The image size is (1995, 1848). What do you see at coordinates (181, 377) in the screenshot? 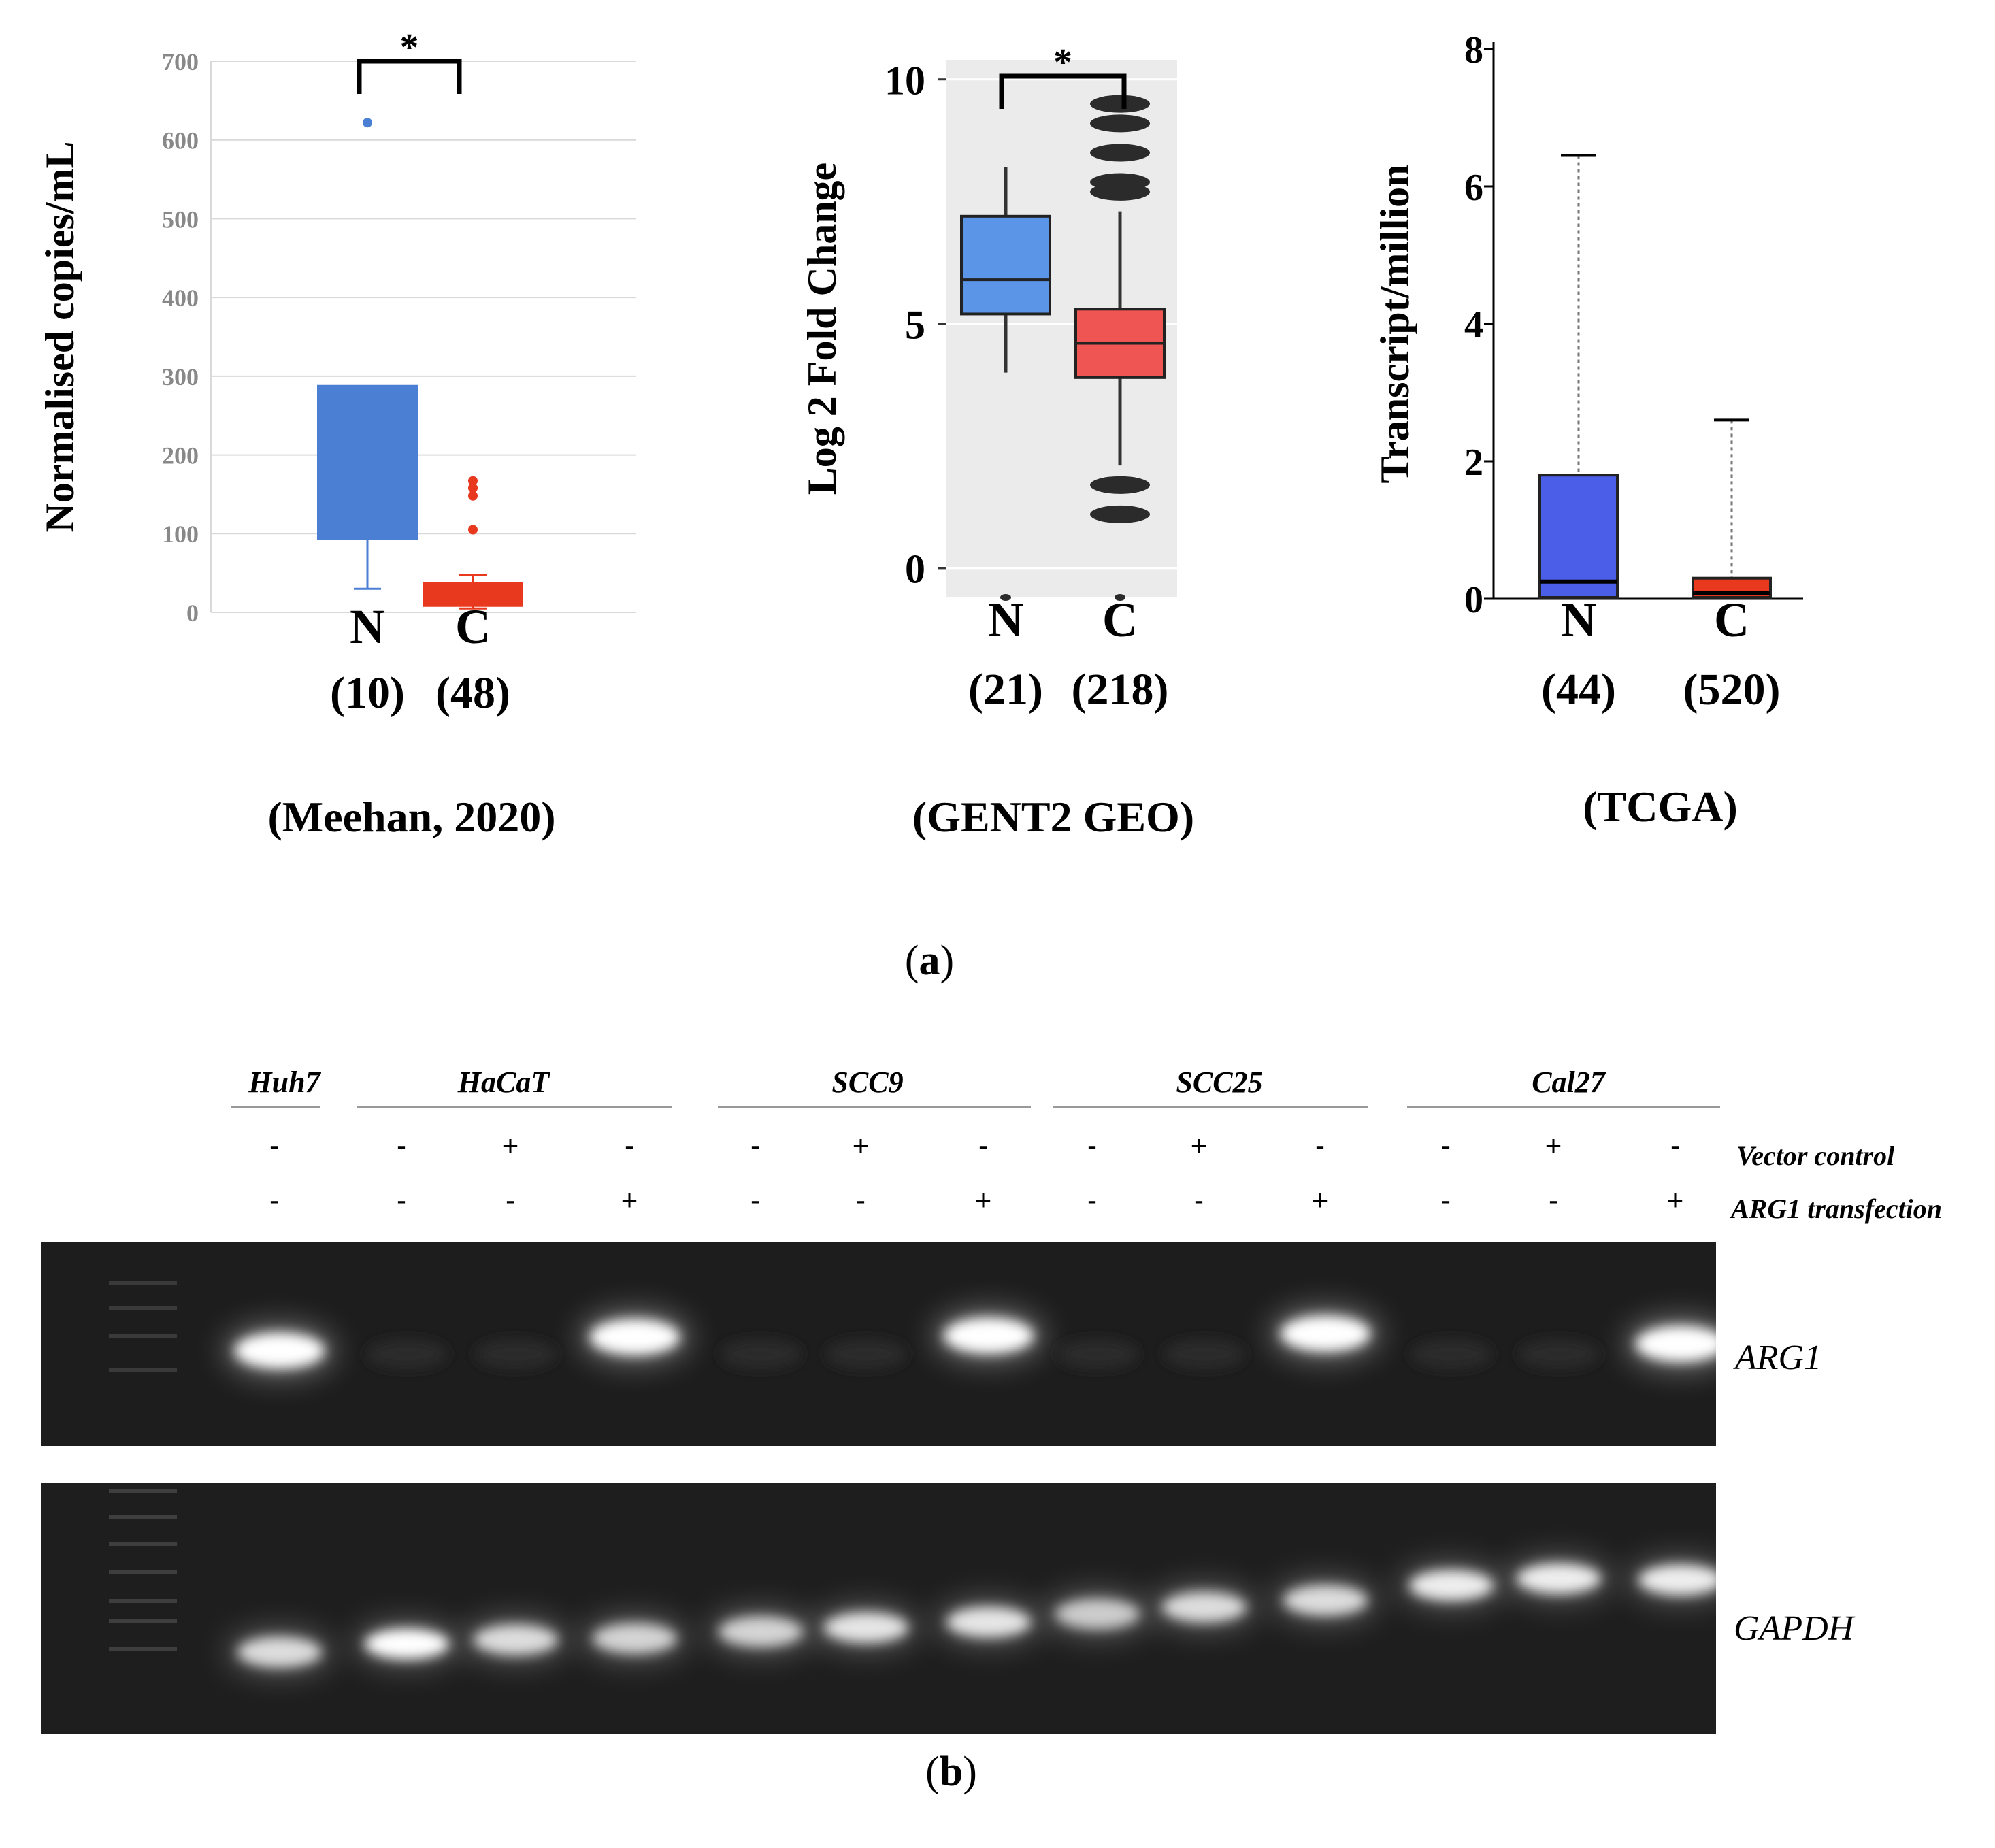
I see `y-tick-label: 300` at bounding box center [181, 377].